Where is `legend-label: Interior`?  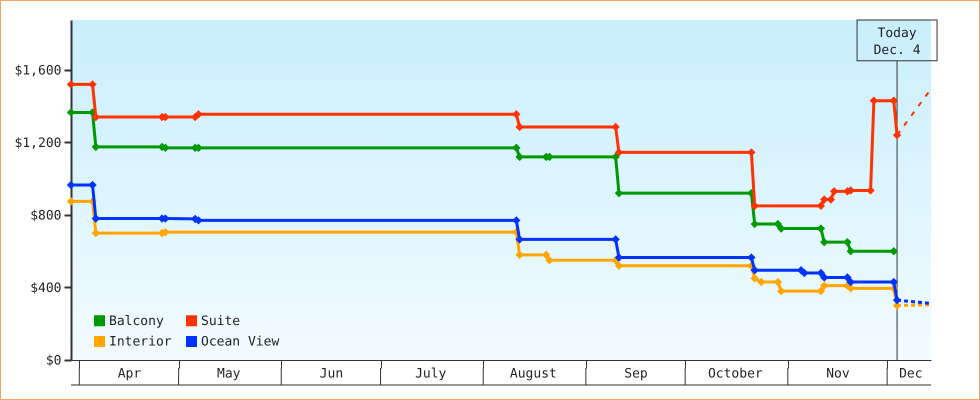
legend-label: Interior is located at coordinates (140, 342).